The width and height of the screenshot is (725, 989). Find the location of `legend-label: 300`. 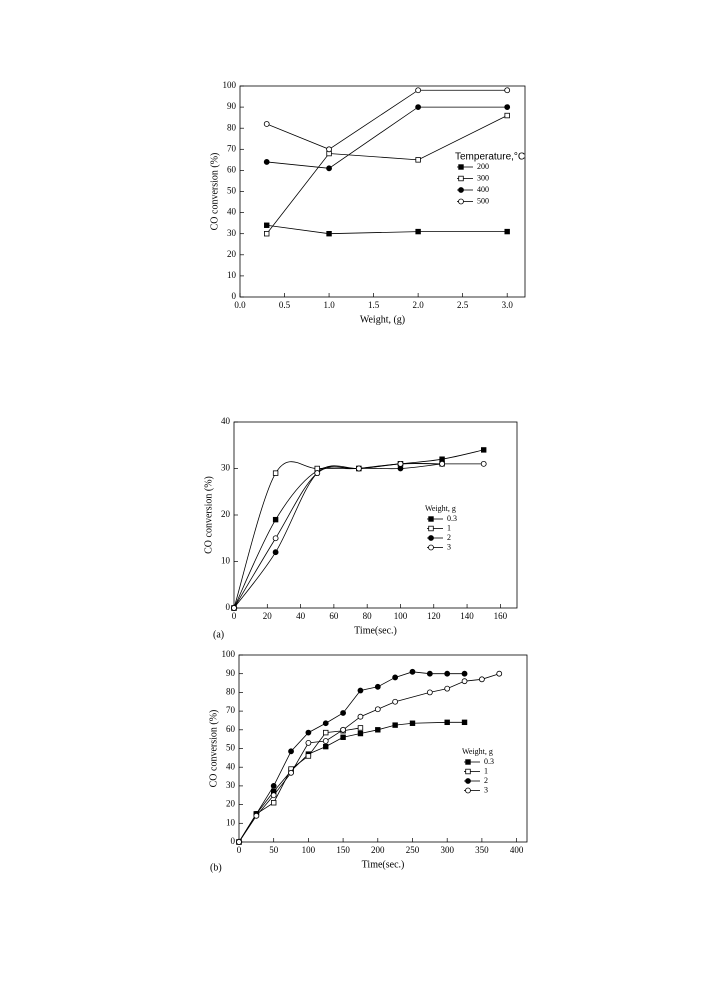

legend-label: 300 is located at coordinates (483, 177).